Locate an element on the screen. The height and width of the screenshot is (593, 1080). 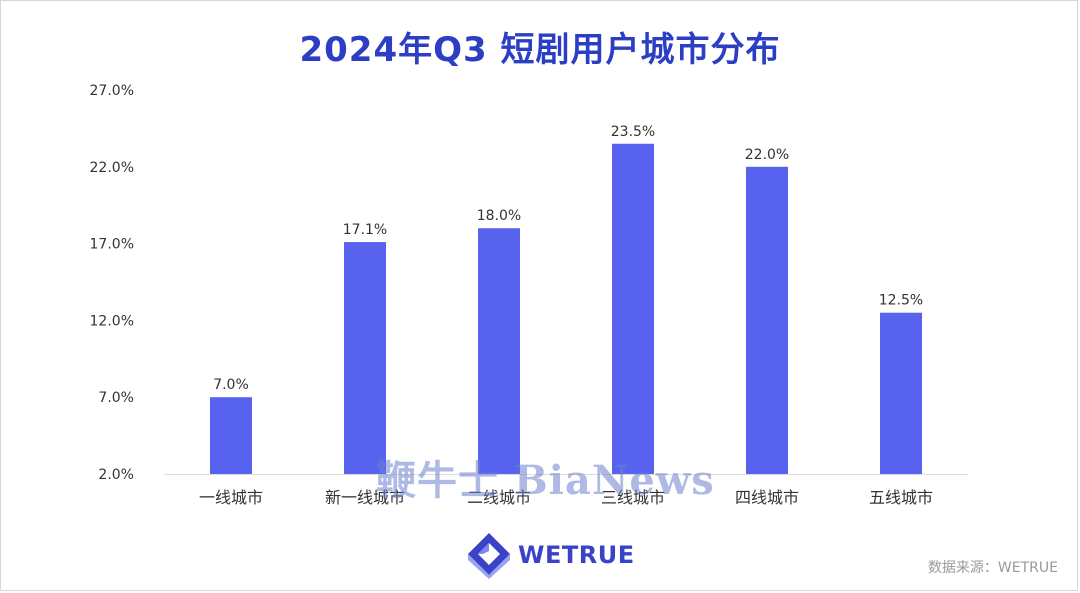
wetrue-logo-icon is located at coordinates (489, 556).